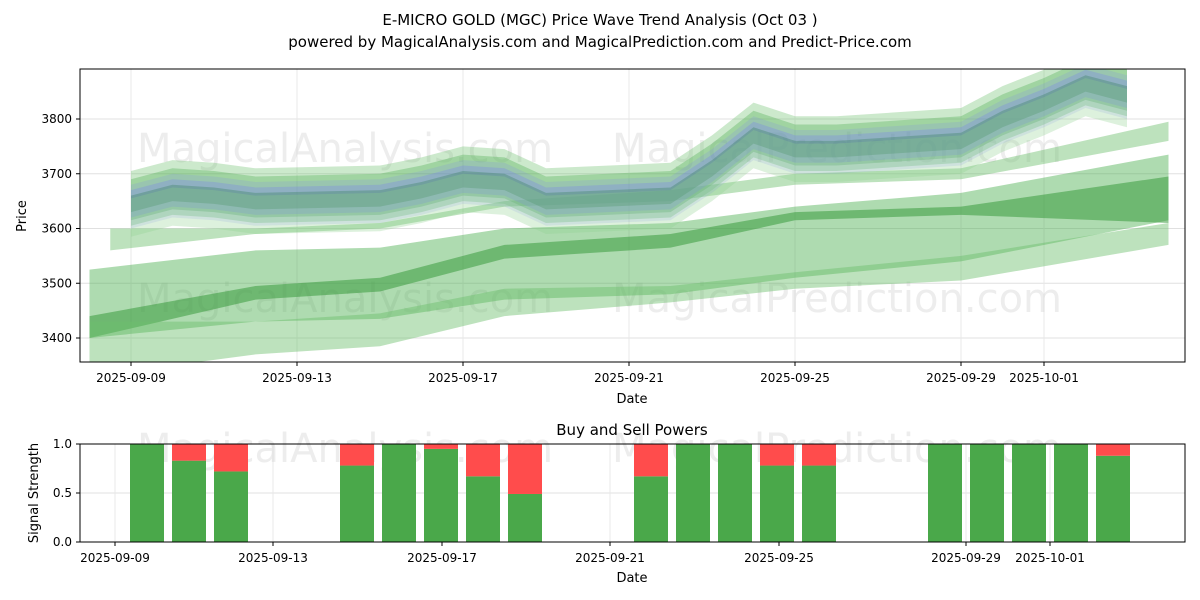  I want to click on y-tick-label: 3800, so click(56, 119).